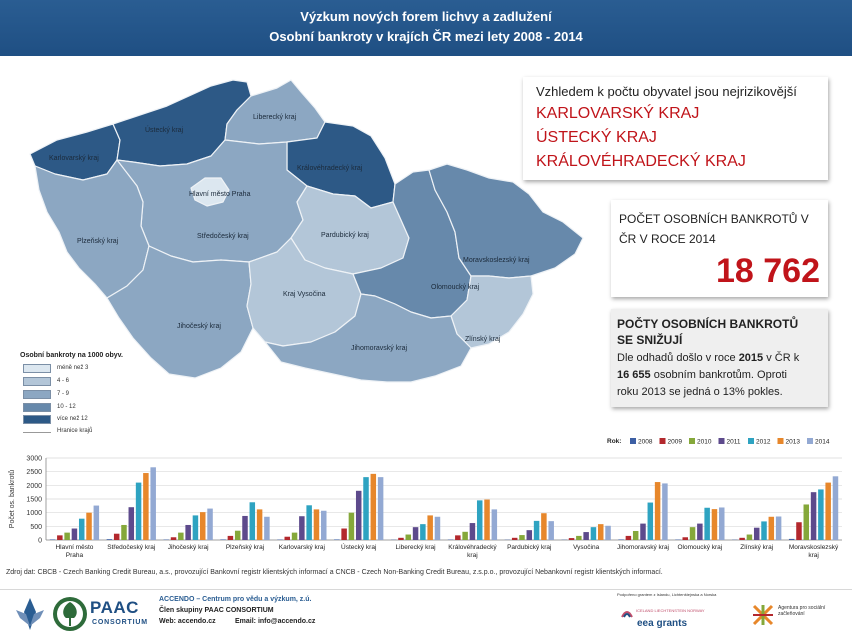 This screenshot has height=639, width=852. What do you see at coordinates (641, 161) in the screenshot?
I see `riskiest-region: KRÁLOVÉHRADECKÝ KRAJ` at bounding box center [641, 161].